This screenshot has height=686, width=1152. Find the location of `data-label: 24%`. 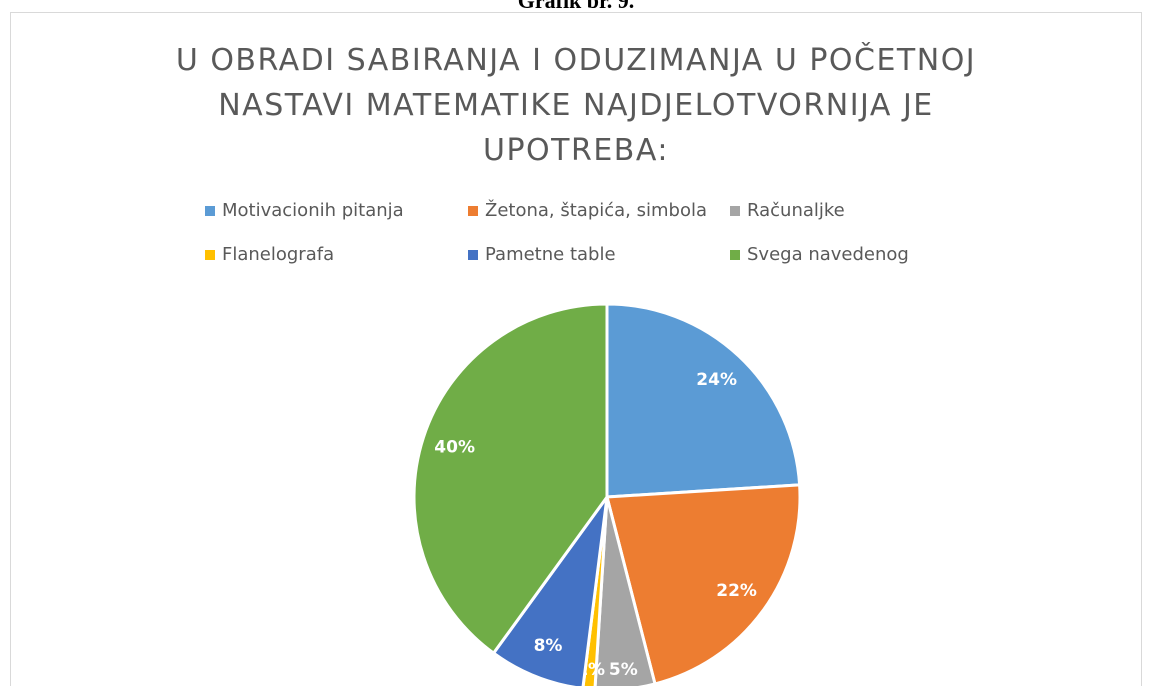

data-label: 24% is located at coordinates (716, 380).